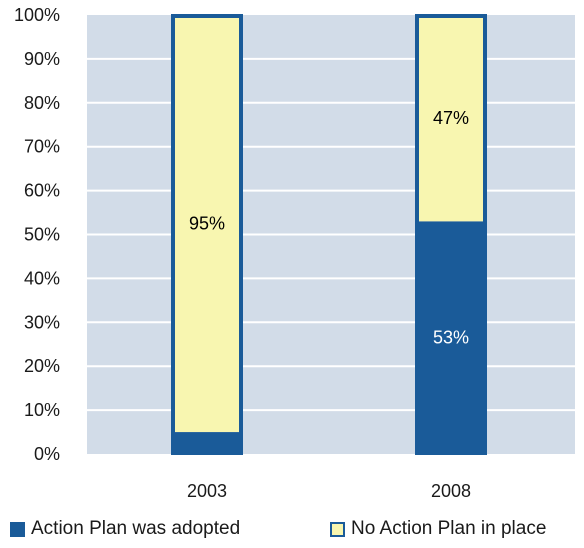 This screenshot has width=584, height=548. Describe the element at coordinates (42, 278) in the screenshot. I see `y-tick-label: 40%` at that location.